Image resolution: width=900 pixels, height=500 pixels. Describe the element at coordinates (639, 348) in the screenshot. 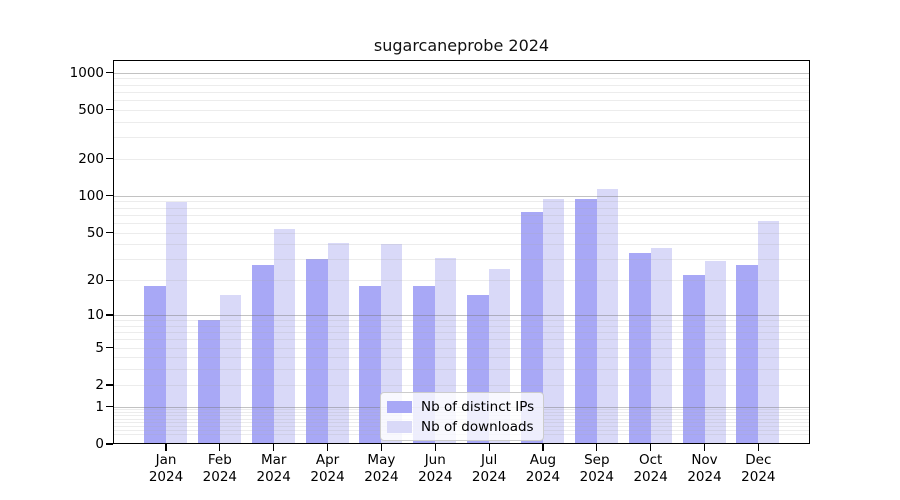

I see `bar-ips-oct` at that location.